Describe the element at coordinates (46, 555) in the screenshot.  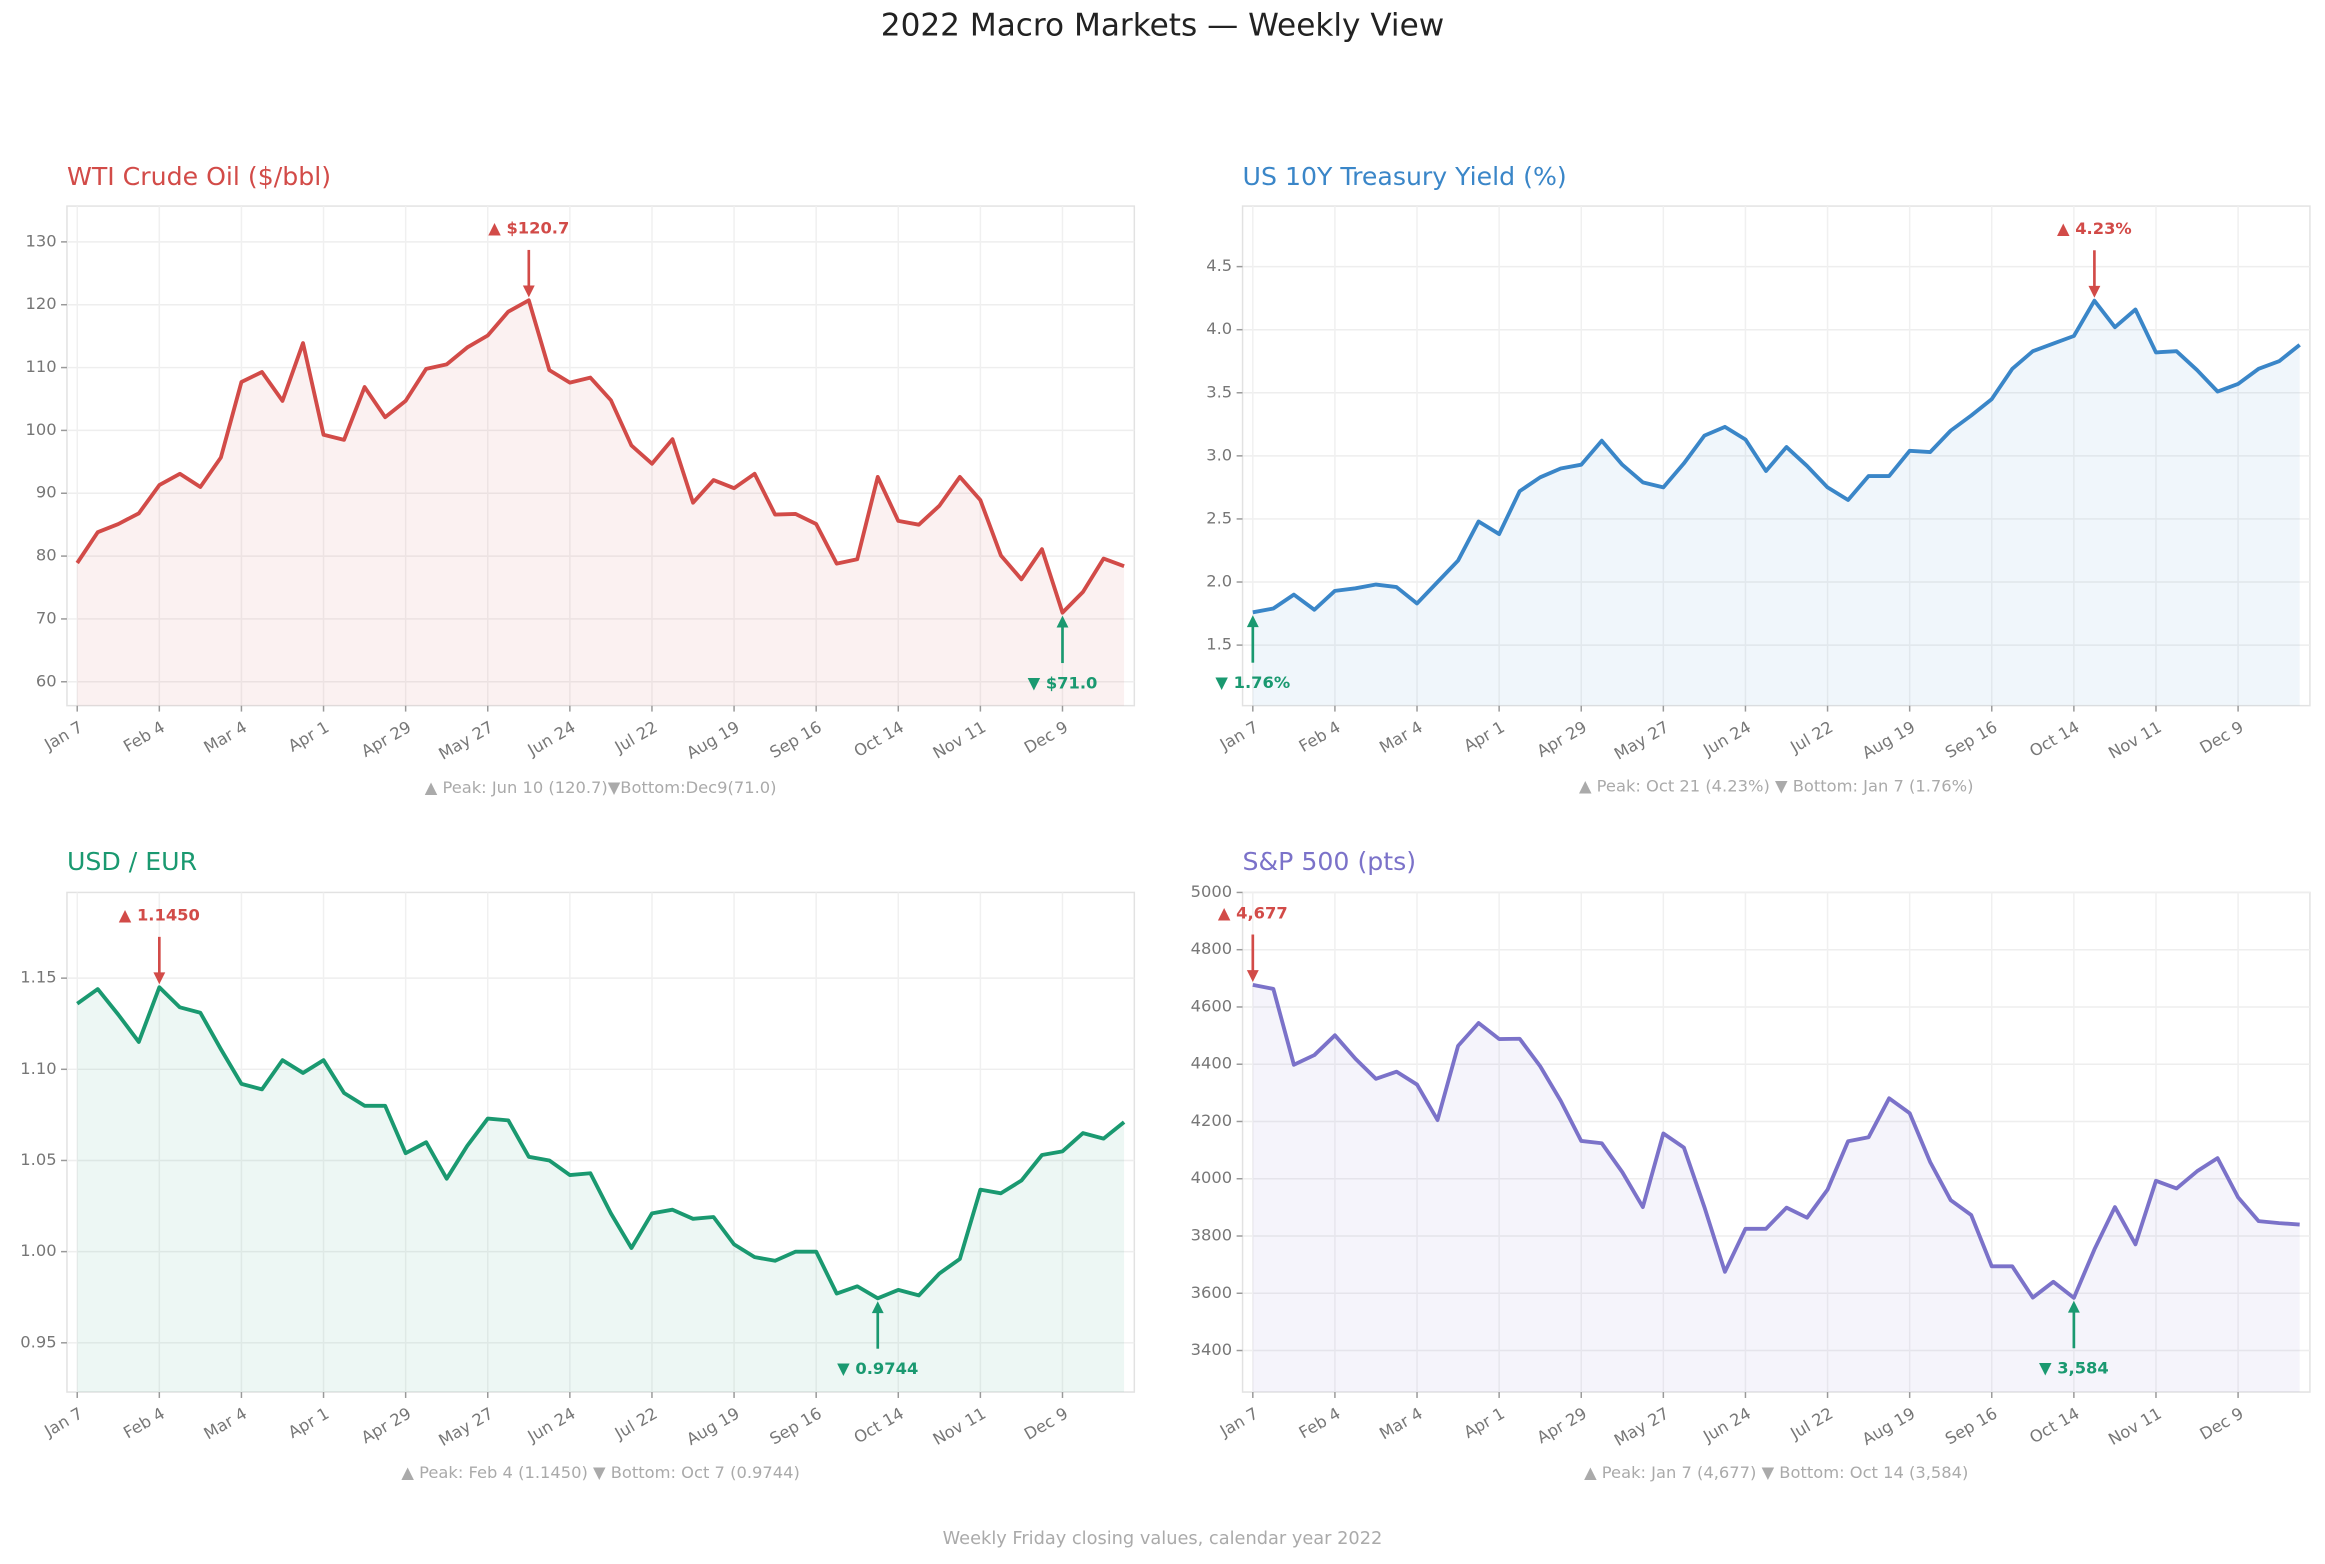
I see `y-tick-label: 80` at that location.